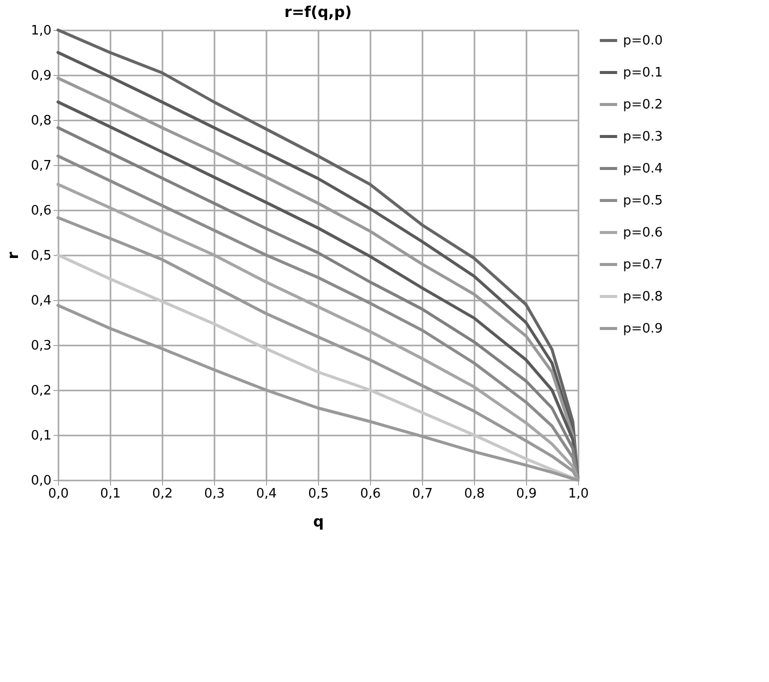 Image resolution: width=769 pixels, height=682 pixels. What do you see at coordinates (41, 31) in the screenshot?
I see `y-tick-label: 1,0` at bounding box center [41, 31].